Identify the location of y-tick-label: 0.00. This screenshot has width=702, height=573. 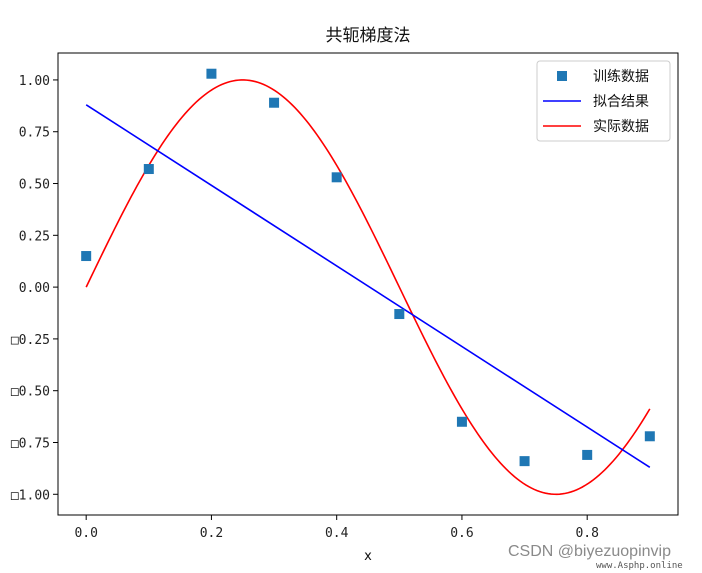
(34, 288).